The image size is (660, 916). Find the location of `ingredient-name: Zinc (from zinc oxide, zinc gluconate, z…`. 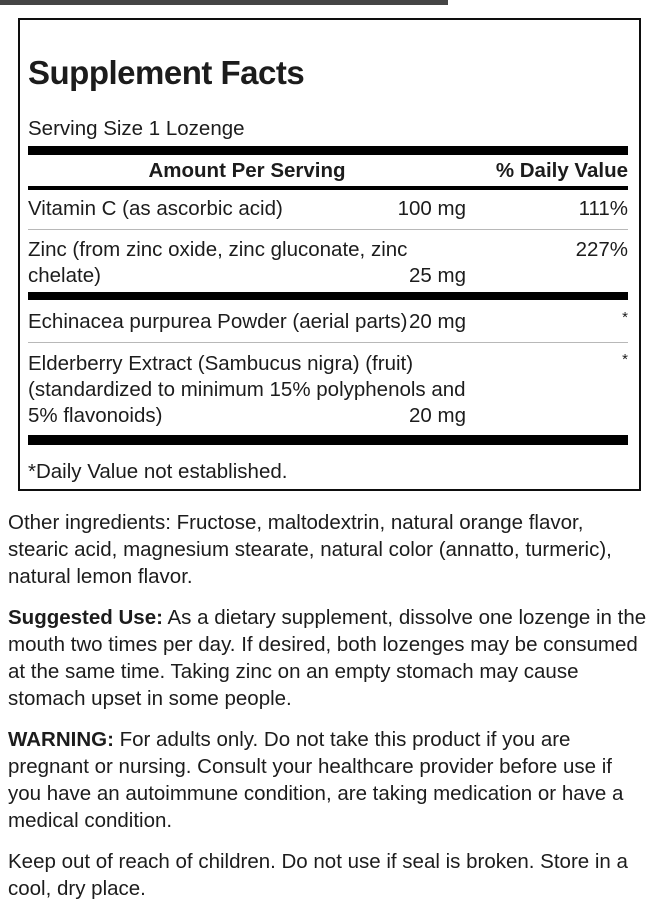

ingredient-name: Zinc (from zinc oxide, zinc gluconate, z… is located at coordinates (218, 262).